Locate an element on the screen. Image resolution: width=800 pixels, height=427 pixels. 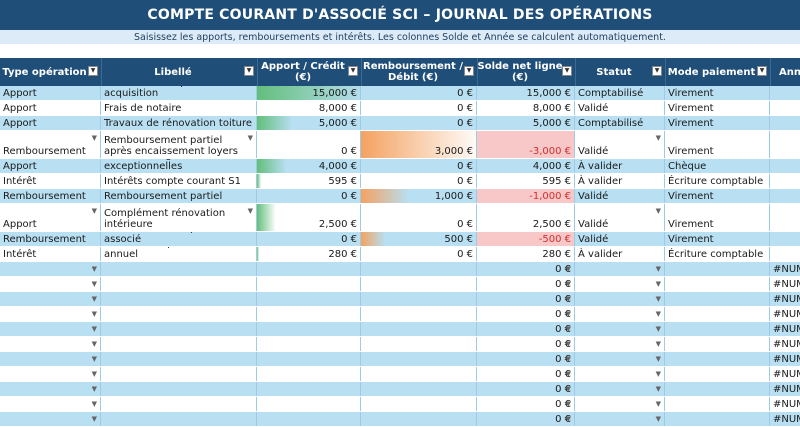
cell-mode: Chèque is located at coordinates (717, 166).